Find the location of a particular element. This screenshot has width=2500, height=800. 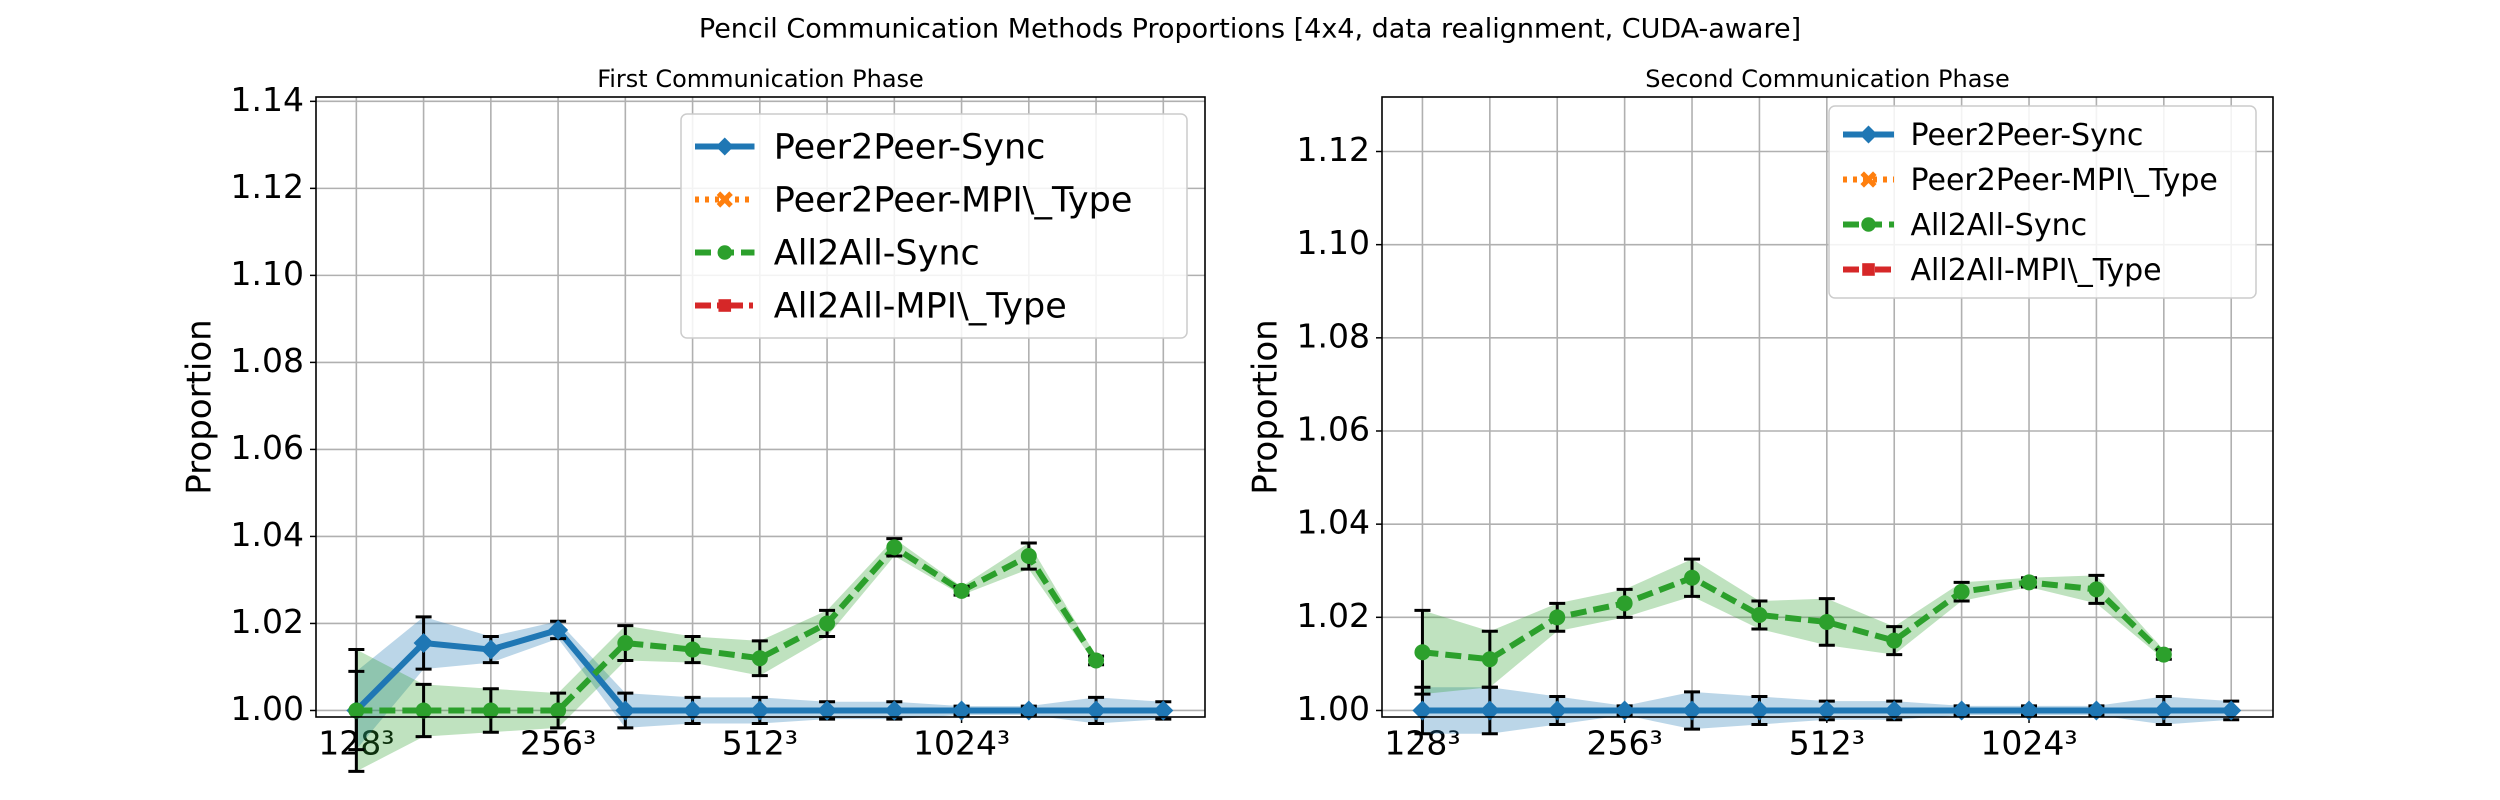

subplot-title: Second Communication Phase is located at coordinates (1827, 79).